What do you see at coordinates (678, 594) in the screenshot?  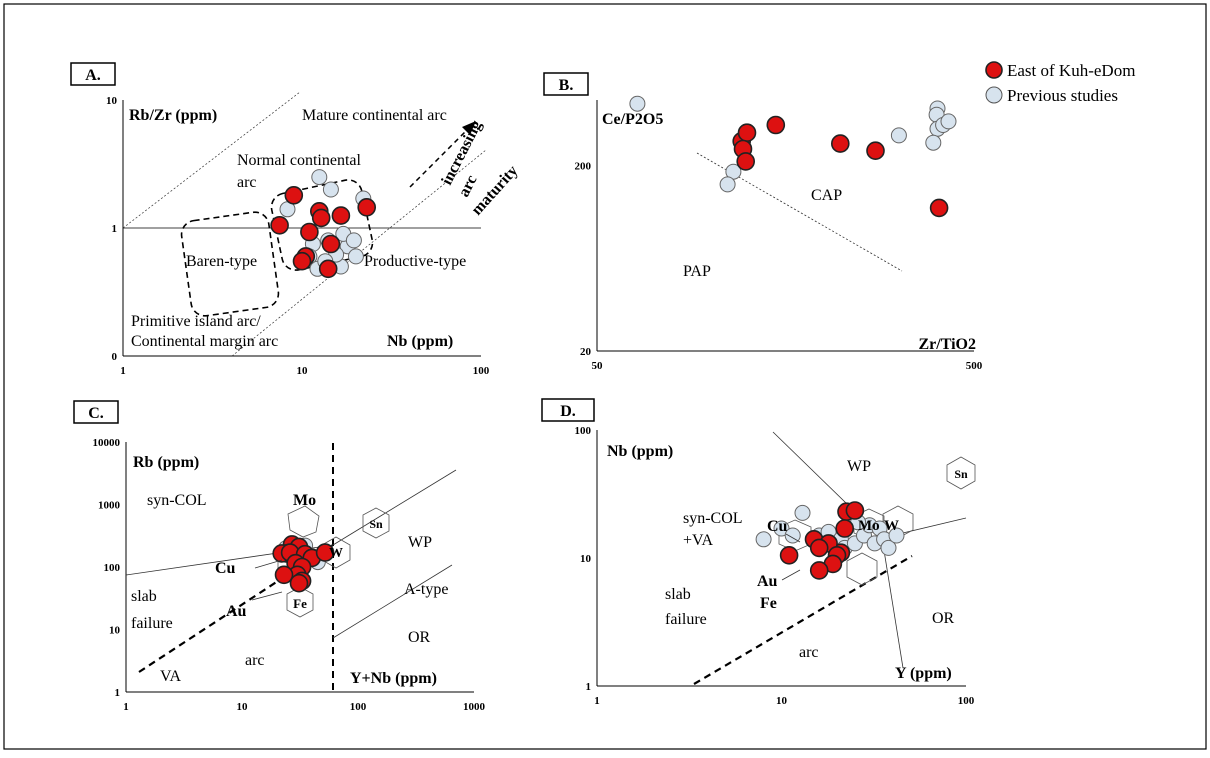 I see `panel-d-annot-slab: slab` at bounding box center [678, 594].